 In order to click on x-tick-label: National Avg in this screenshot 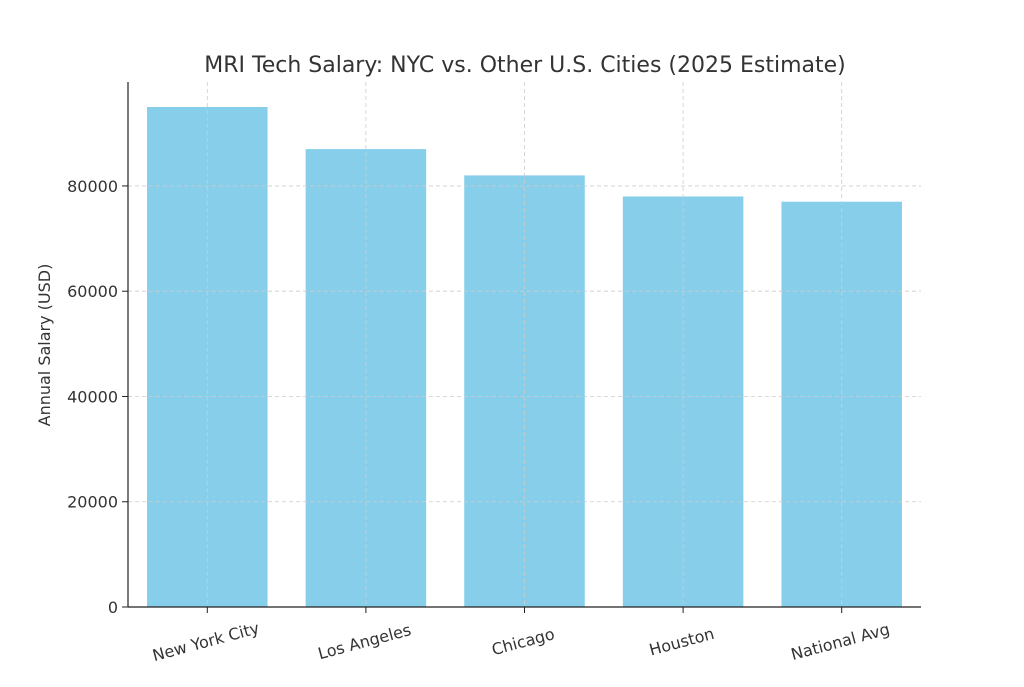, I will do `click(840, 641)`.